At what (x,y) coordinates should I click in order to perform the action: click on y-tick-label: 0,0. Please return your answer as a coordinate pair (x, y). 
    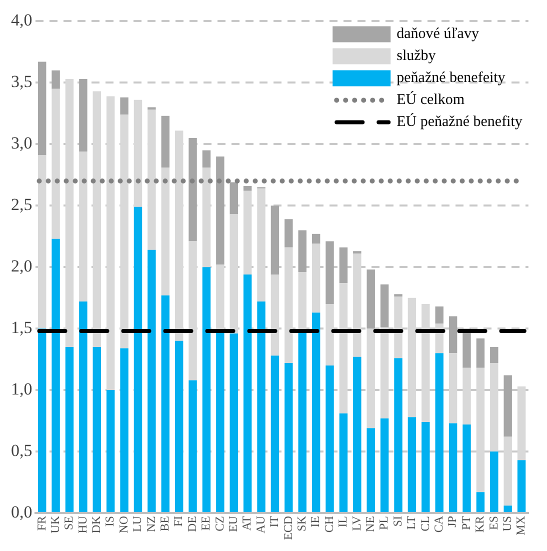
    Looking at the image, I should click on (21, 512).